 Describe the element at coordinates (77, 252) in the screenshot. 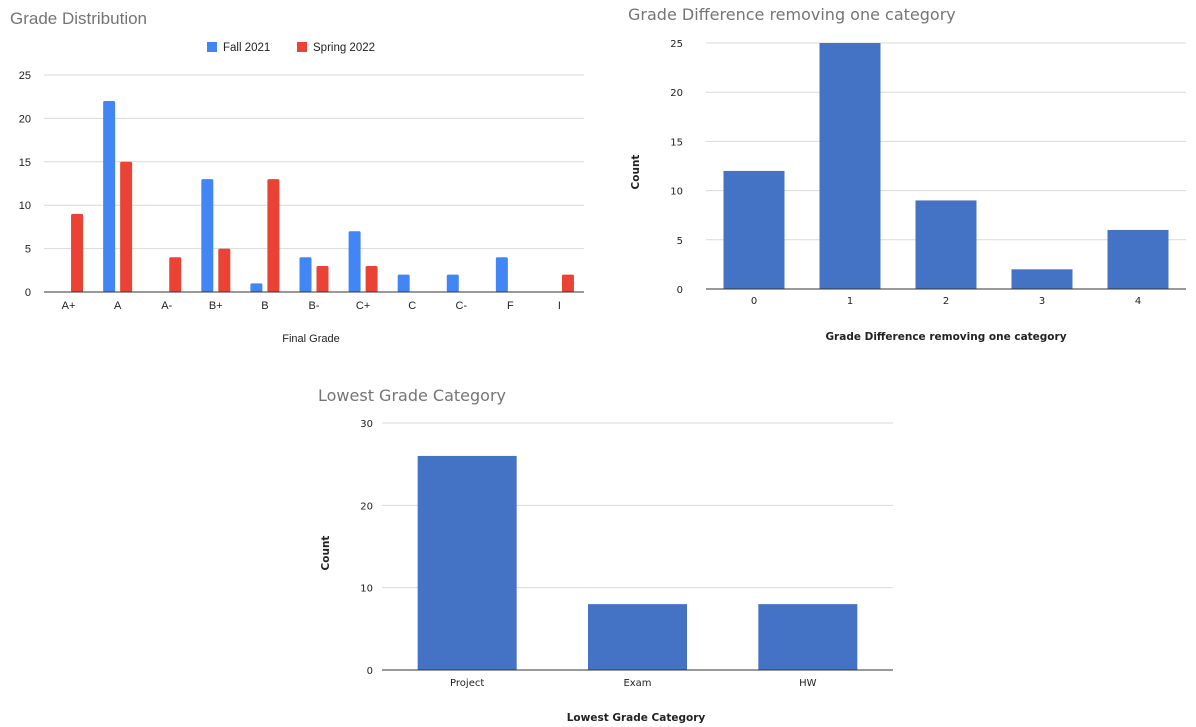

I see `bar-A+-spring-2022` at that location.